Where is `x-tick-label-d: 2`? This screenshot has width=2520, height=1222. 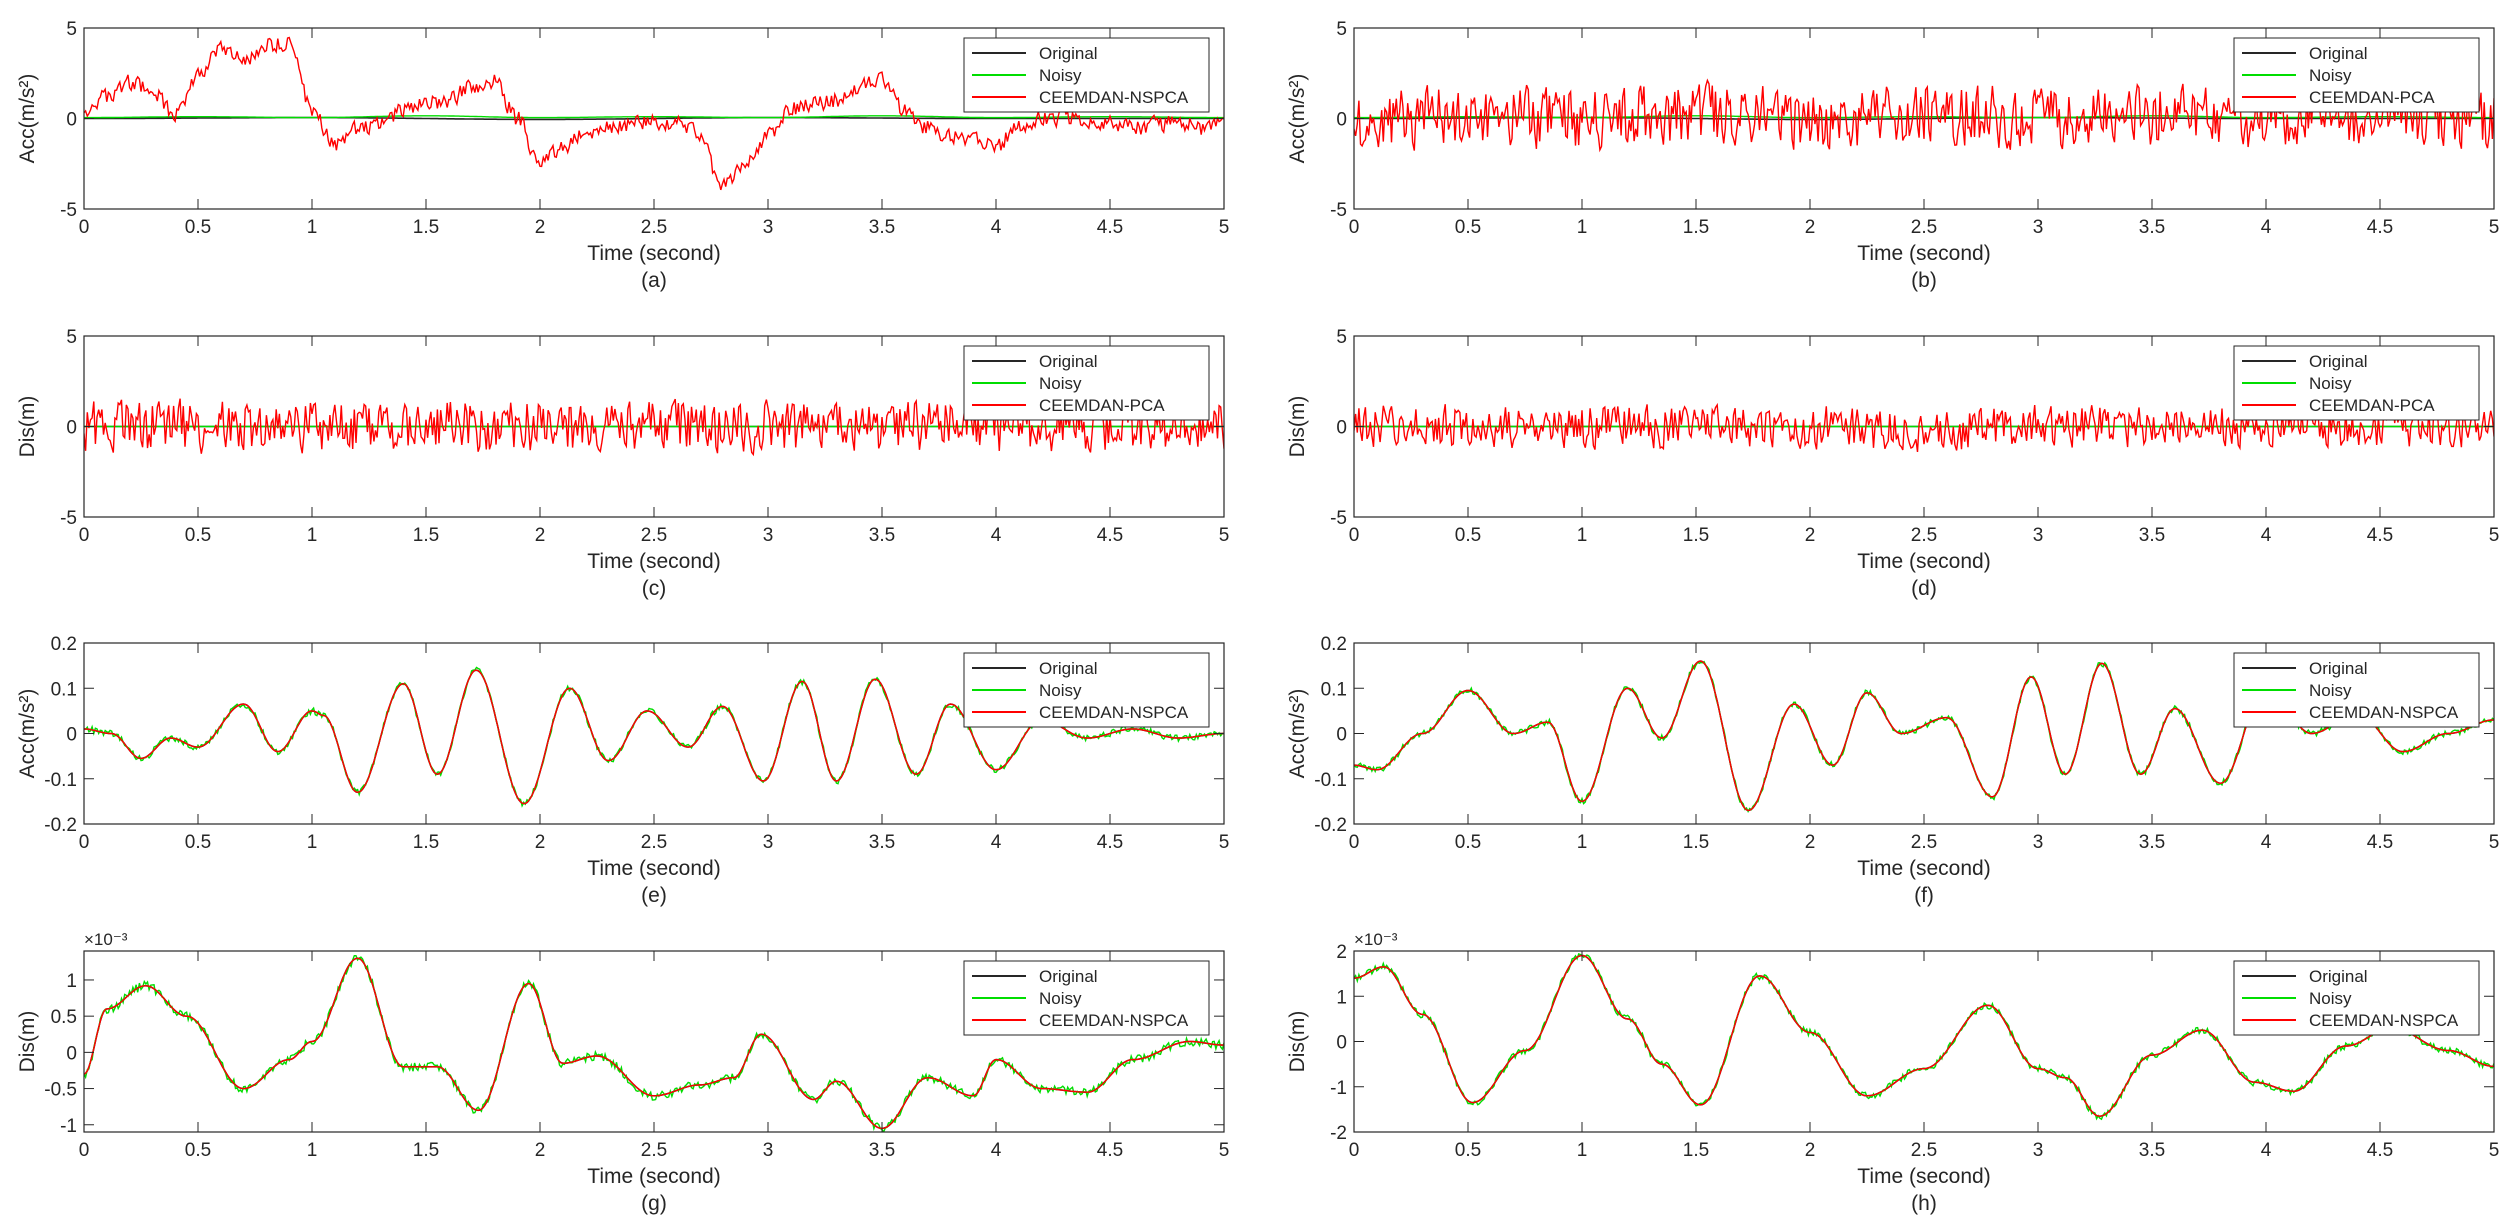
x-tick-label-d: 2 is located at coordinates (1810, 535).